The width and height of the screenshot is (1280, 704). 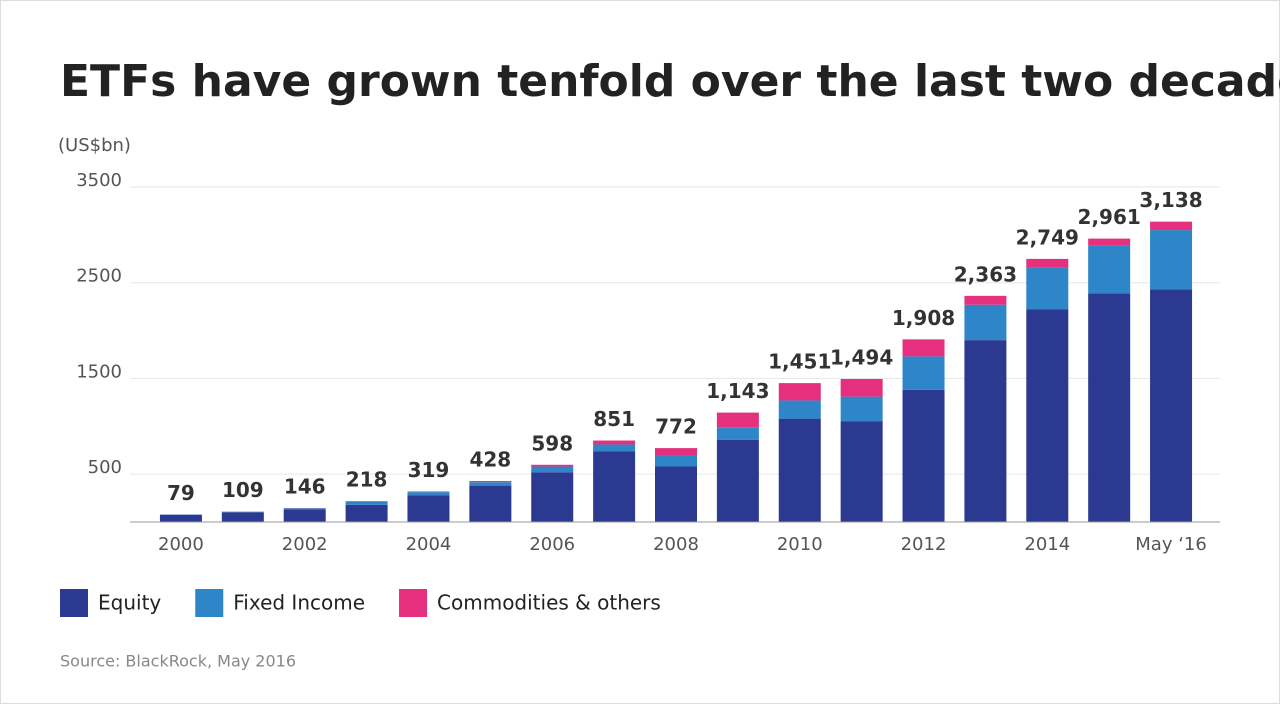 I want to click on total-label: 2,961, so click(x=1109, y=217).